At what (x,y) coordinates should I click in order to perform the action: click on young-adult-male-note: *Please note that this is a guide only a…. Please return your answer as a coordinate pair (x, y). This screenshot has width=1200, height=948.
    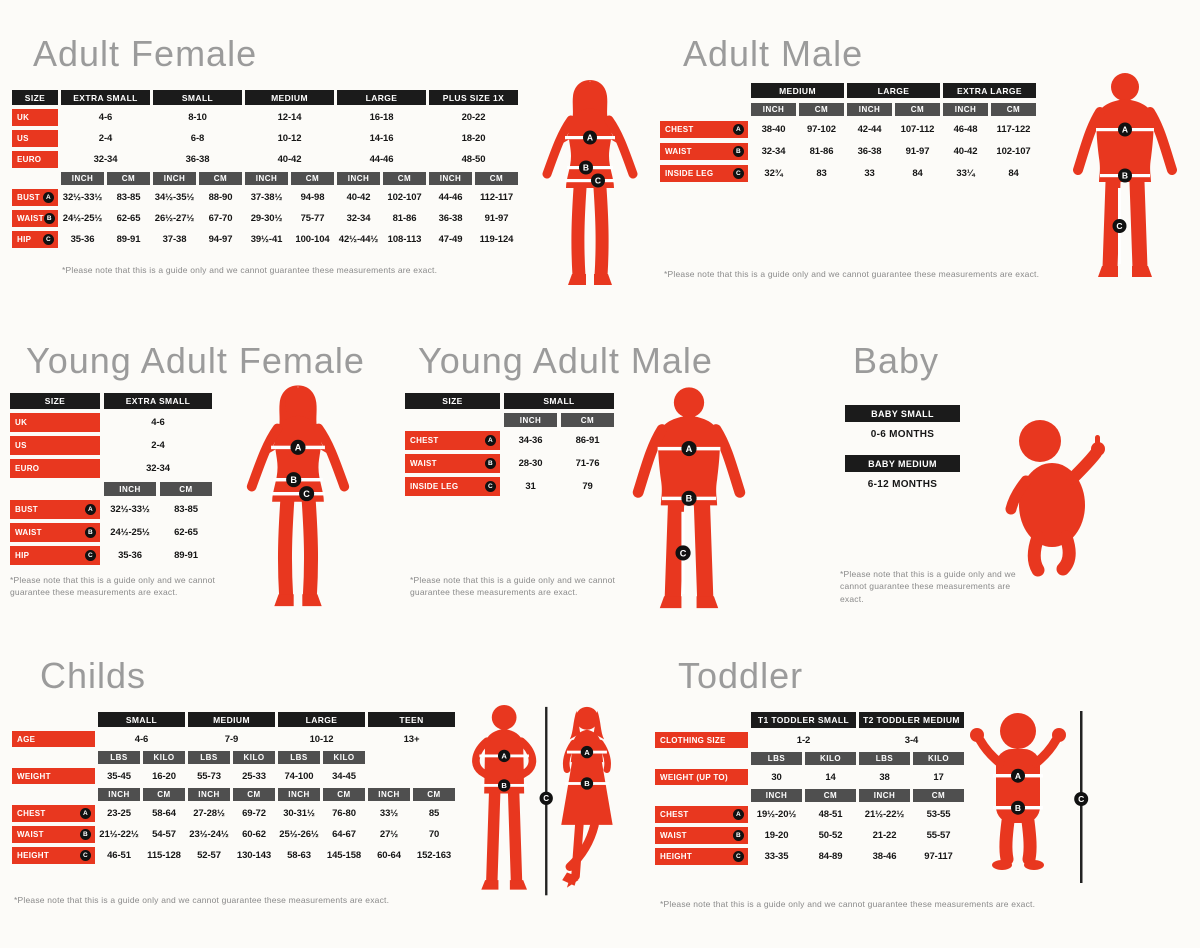
    Looking at the image, I should click on (513, 586).